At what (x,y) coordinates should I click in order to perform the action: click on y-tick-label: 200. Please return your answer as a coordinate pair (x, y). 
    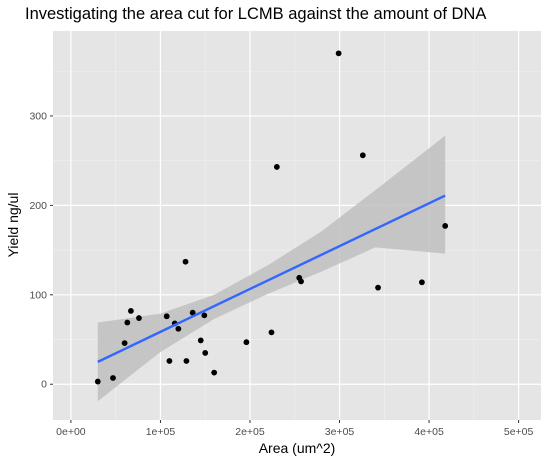
    Looking at the image, I should click on (38, 206).